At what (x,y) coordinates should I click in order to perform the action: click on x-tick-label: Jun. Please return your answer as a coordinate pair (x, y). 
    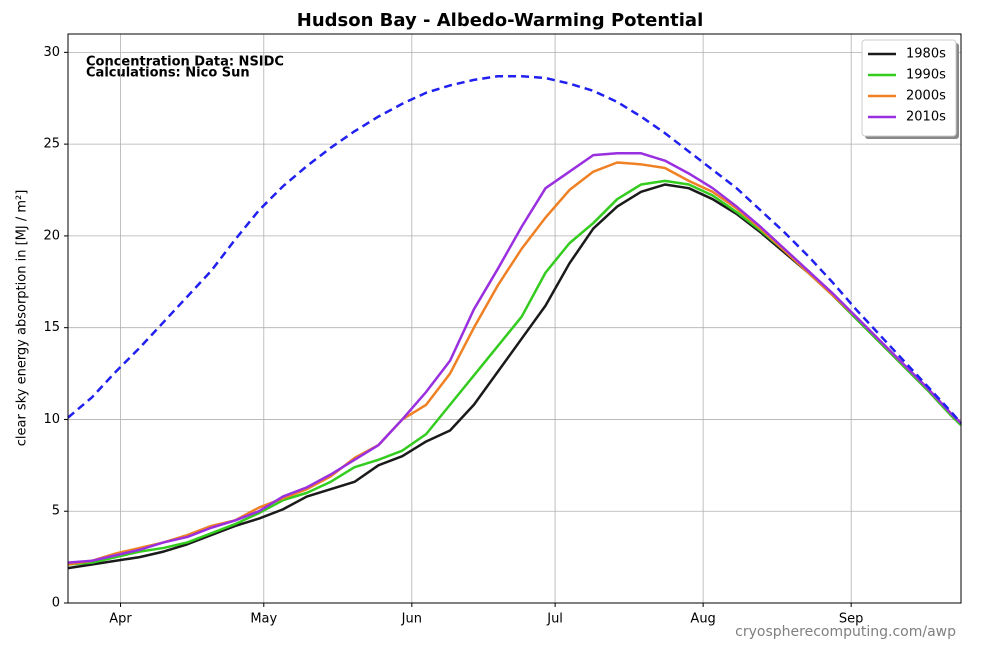
    Looking at the image, I should click on (411, 619).